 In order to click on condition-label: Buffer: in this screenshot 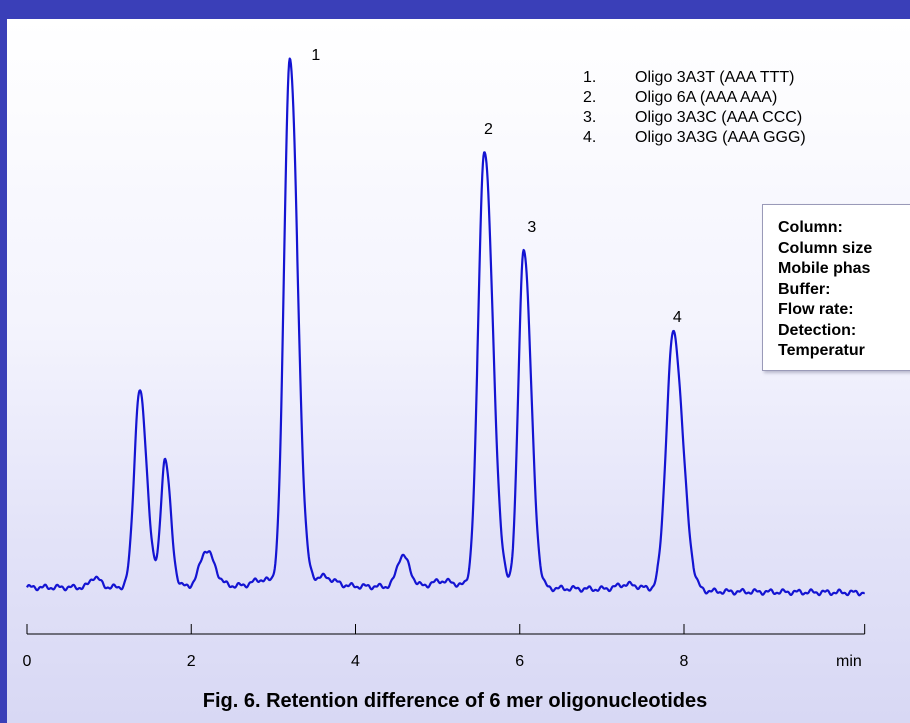, I will do `click(804, 289)`.